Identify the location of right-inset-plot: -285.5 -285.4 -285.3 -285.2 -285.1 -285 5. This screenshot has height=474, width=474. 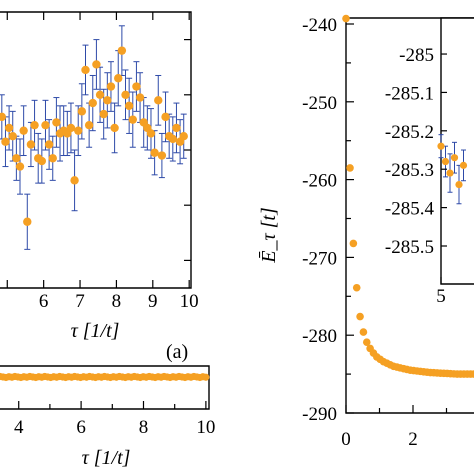
(429, 162).